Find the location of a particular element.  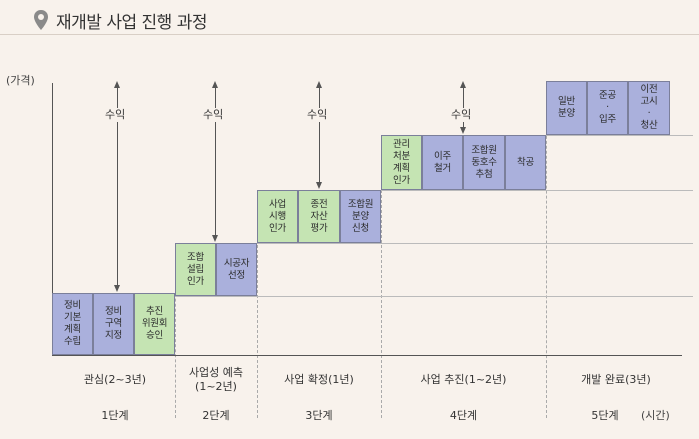

step-box: 일반 분양 is located at coordinates (566, 108).